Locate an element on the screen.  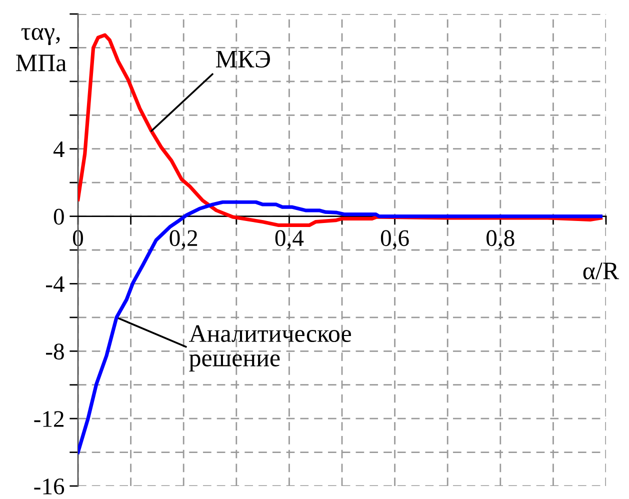
y-tick-label: 0 is located at coordinates (59, 216).